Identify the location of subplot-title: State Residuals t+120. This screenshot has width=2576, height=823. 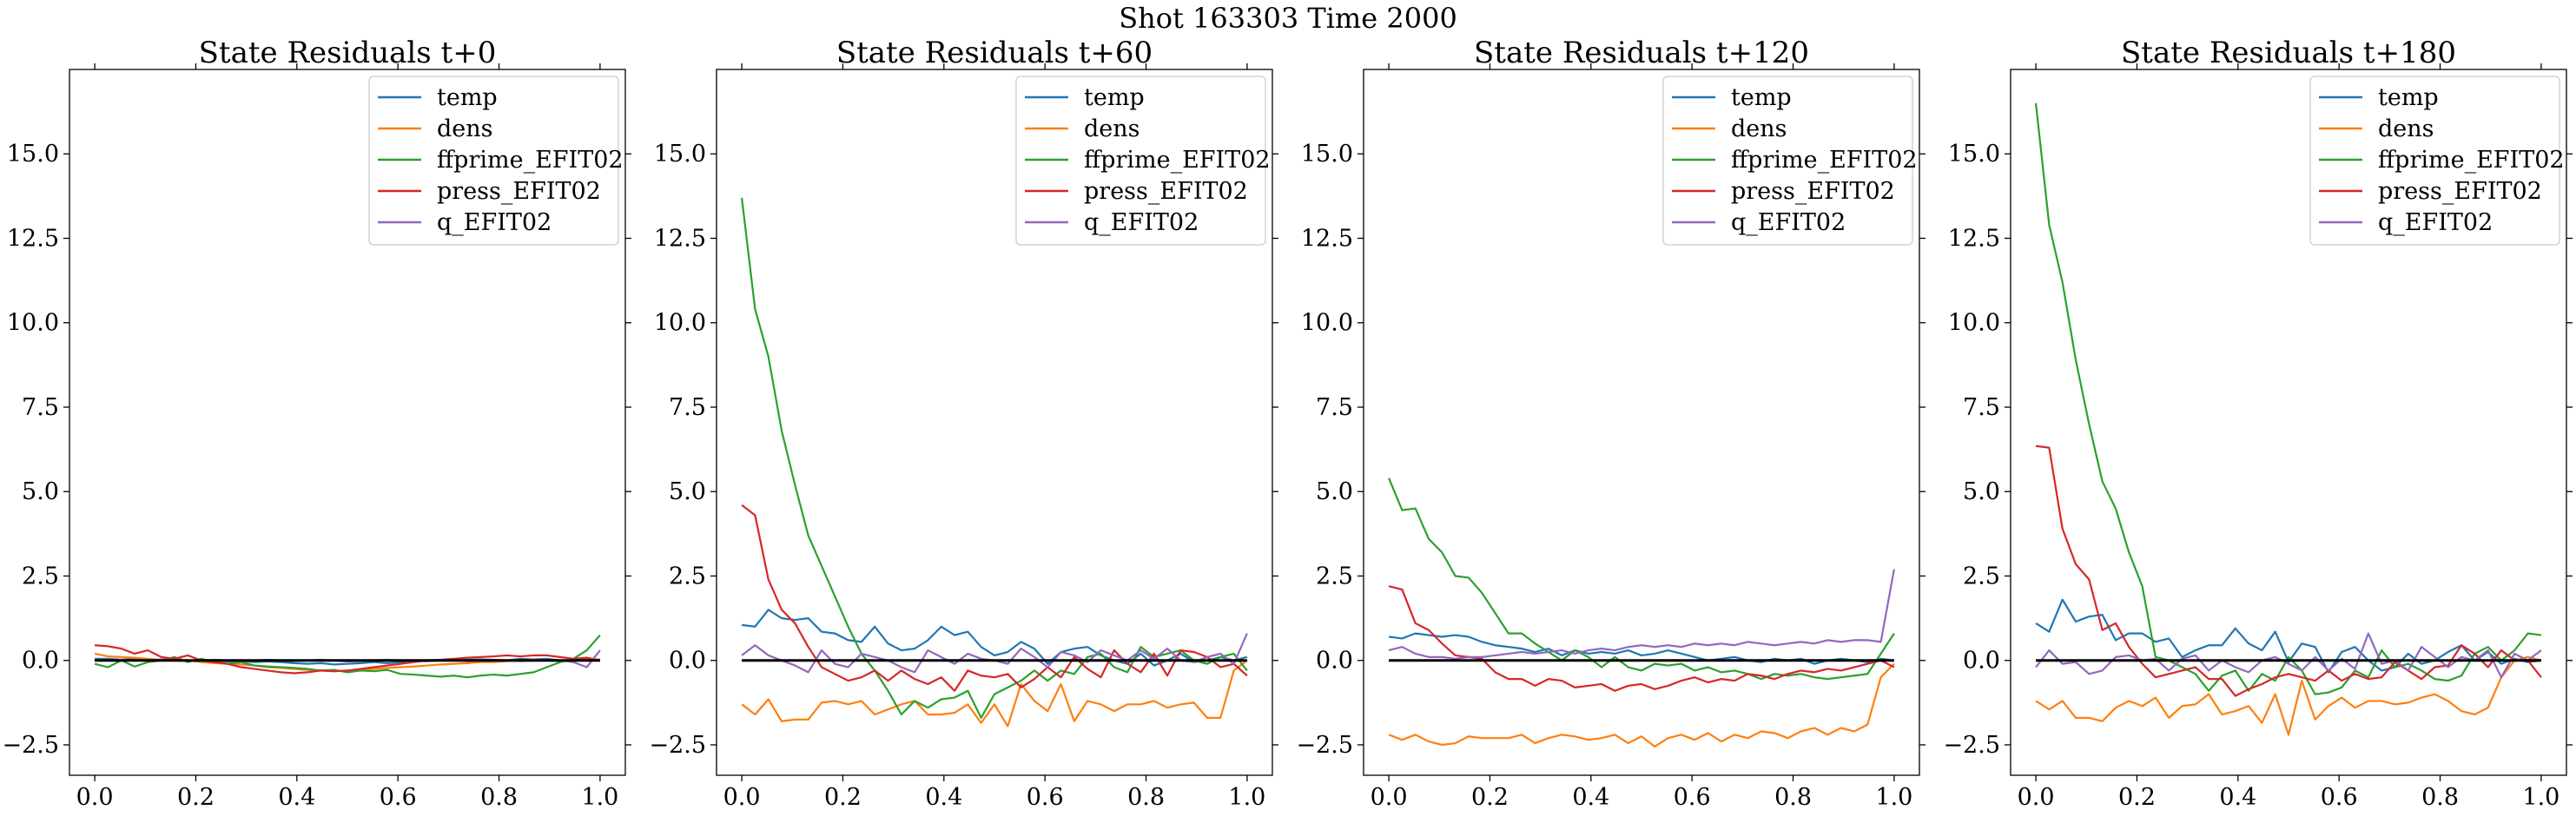
(1642, 53).